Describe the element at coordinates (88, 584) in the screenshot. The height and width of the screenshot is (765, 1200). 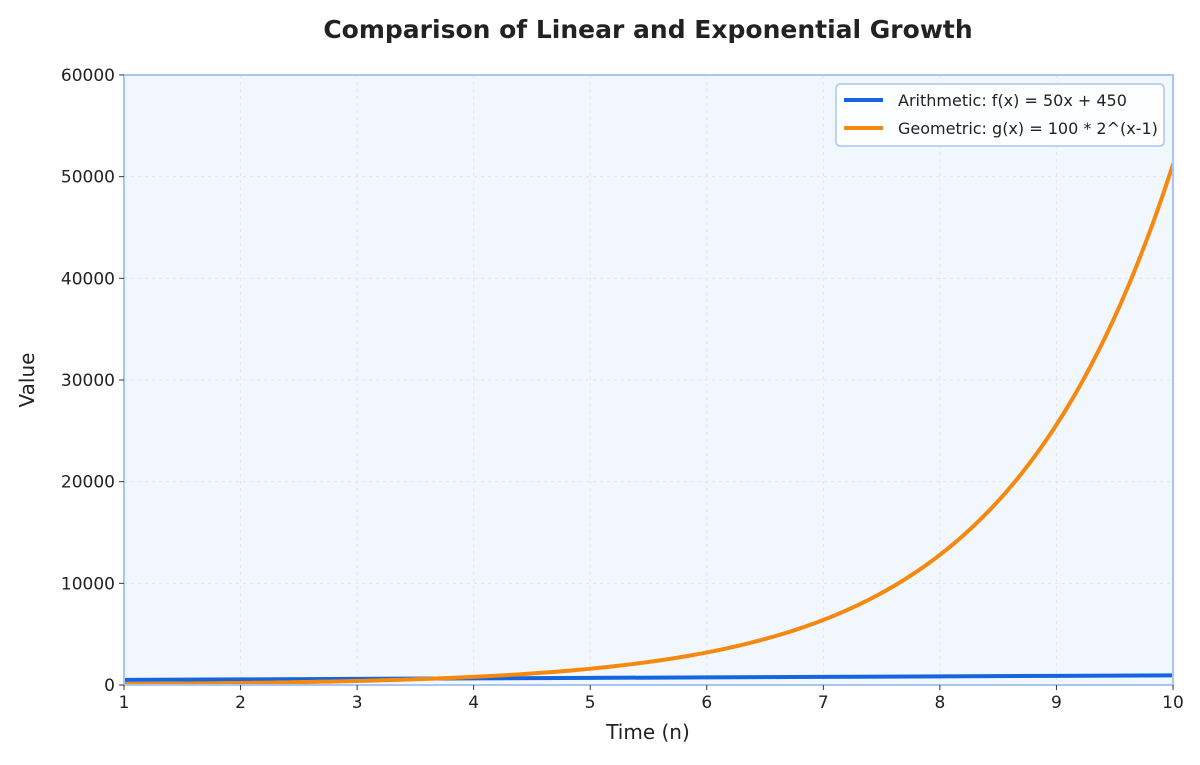
I see `y-tick-label: 10000` at that location.